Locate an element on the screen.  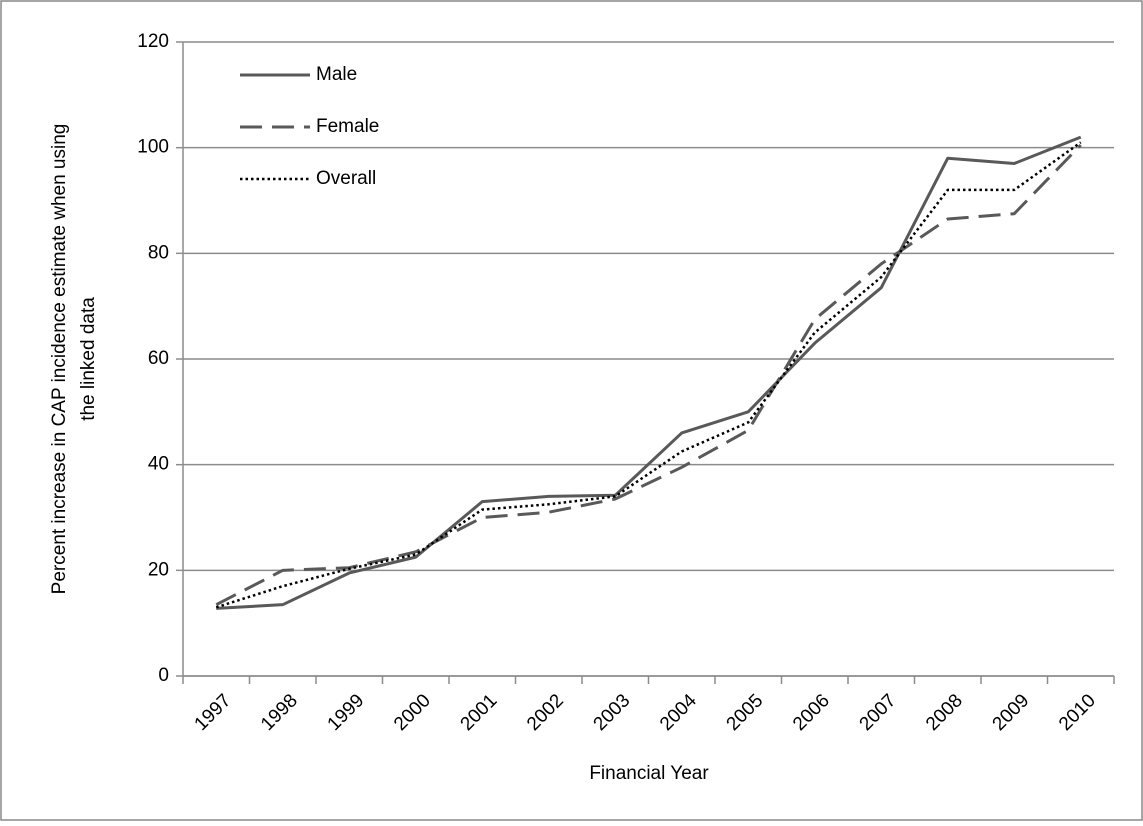
y-tick-label: 40 is located at coordinates (158, 464).